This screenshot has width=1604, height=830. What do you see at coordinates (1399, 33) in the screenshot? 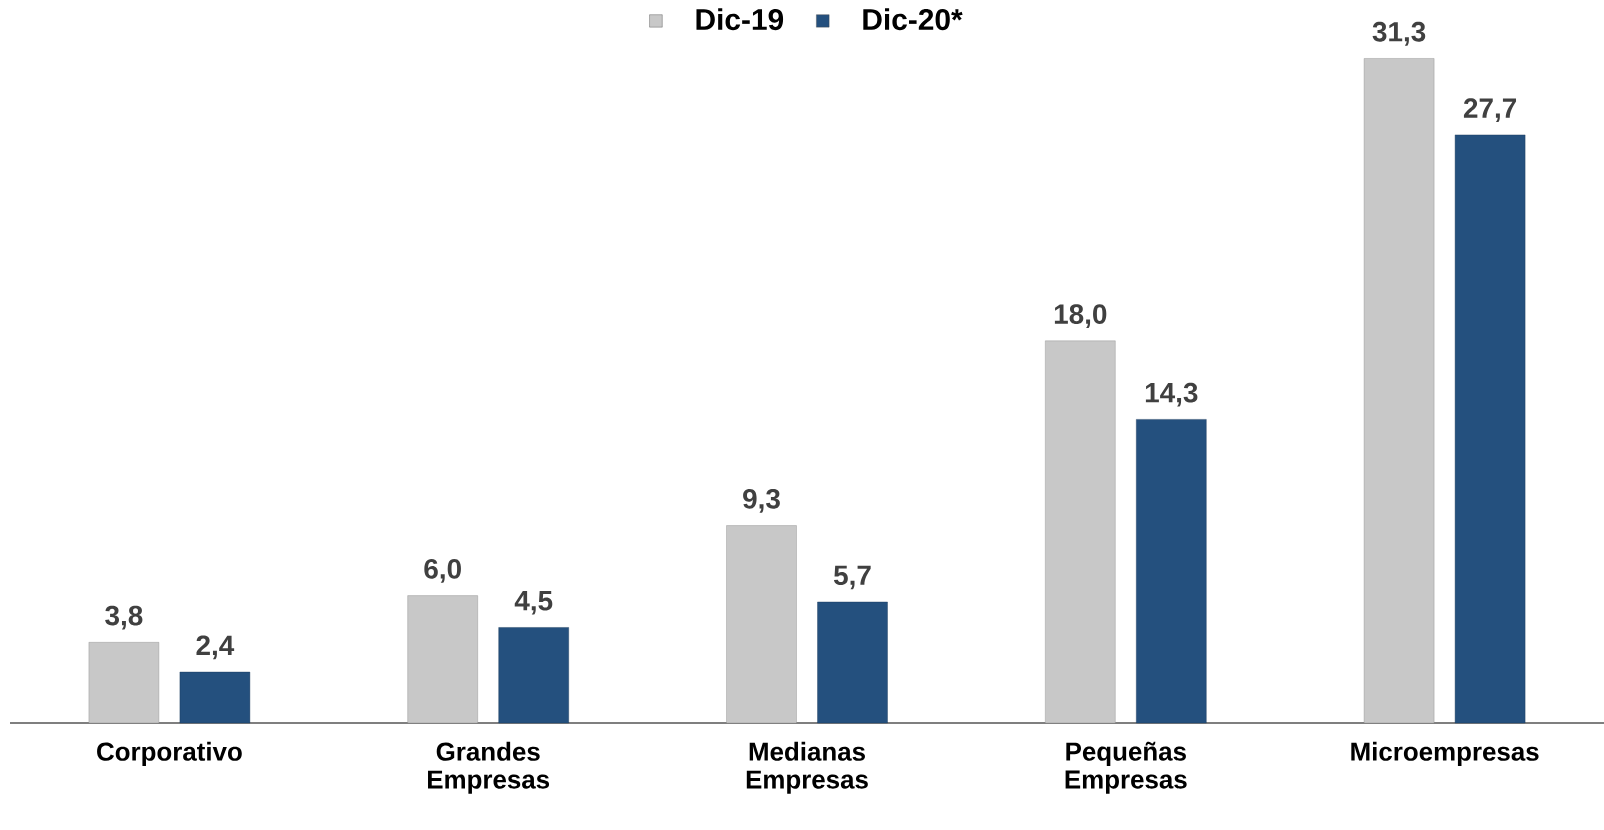
I see `data-label: 31,3` at bounding box center [1399, 33].